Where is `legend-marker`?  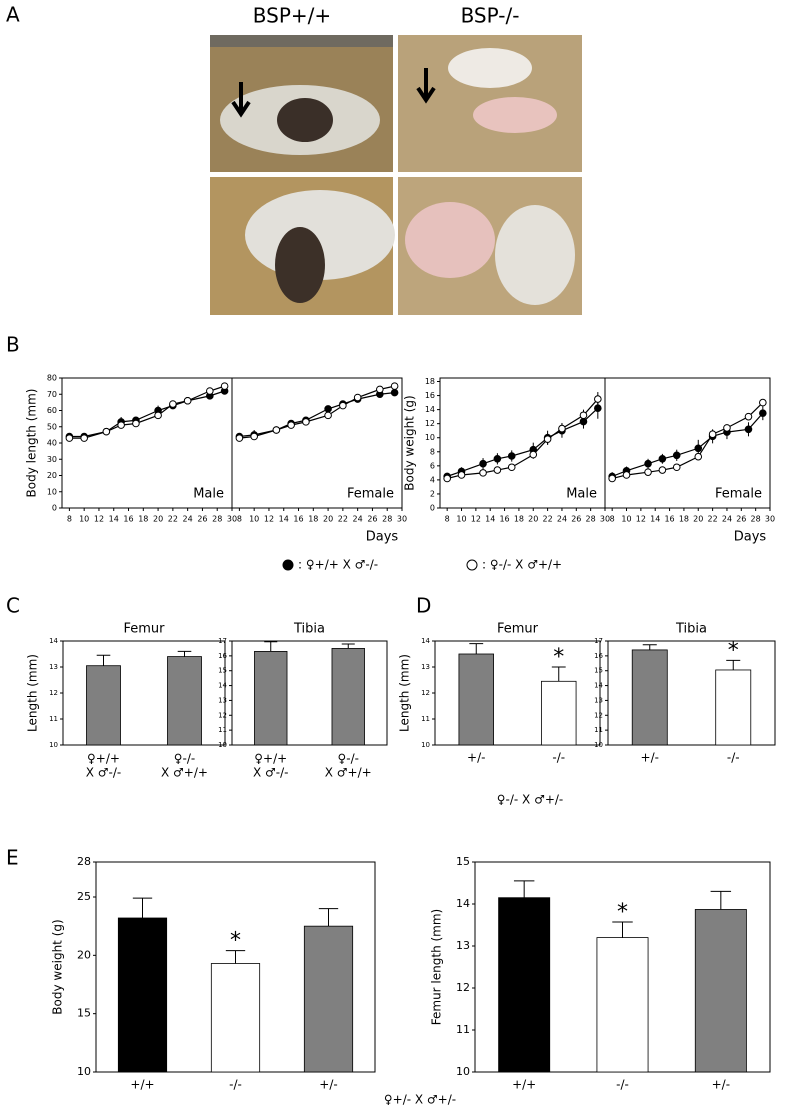
legend-marker is located at coordinates (472, 565).